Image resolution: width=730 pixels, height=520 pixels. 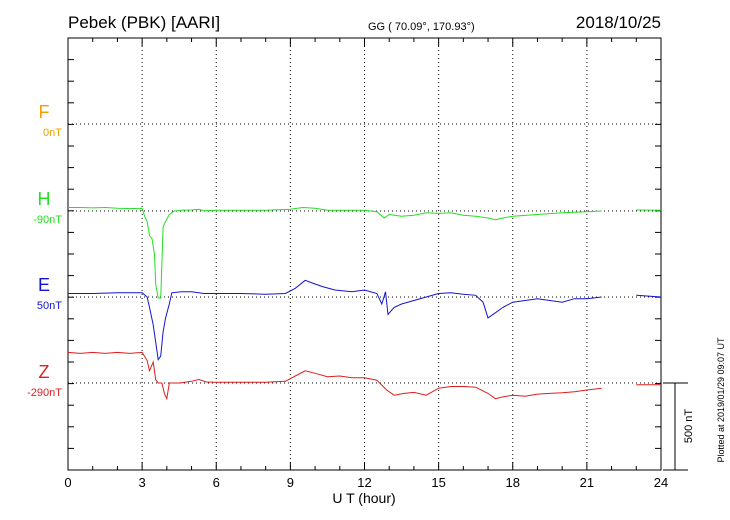 I want to click on x-tick-label: 3, so click(x=142, y=482).